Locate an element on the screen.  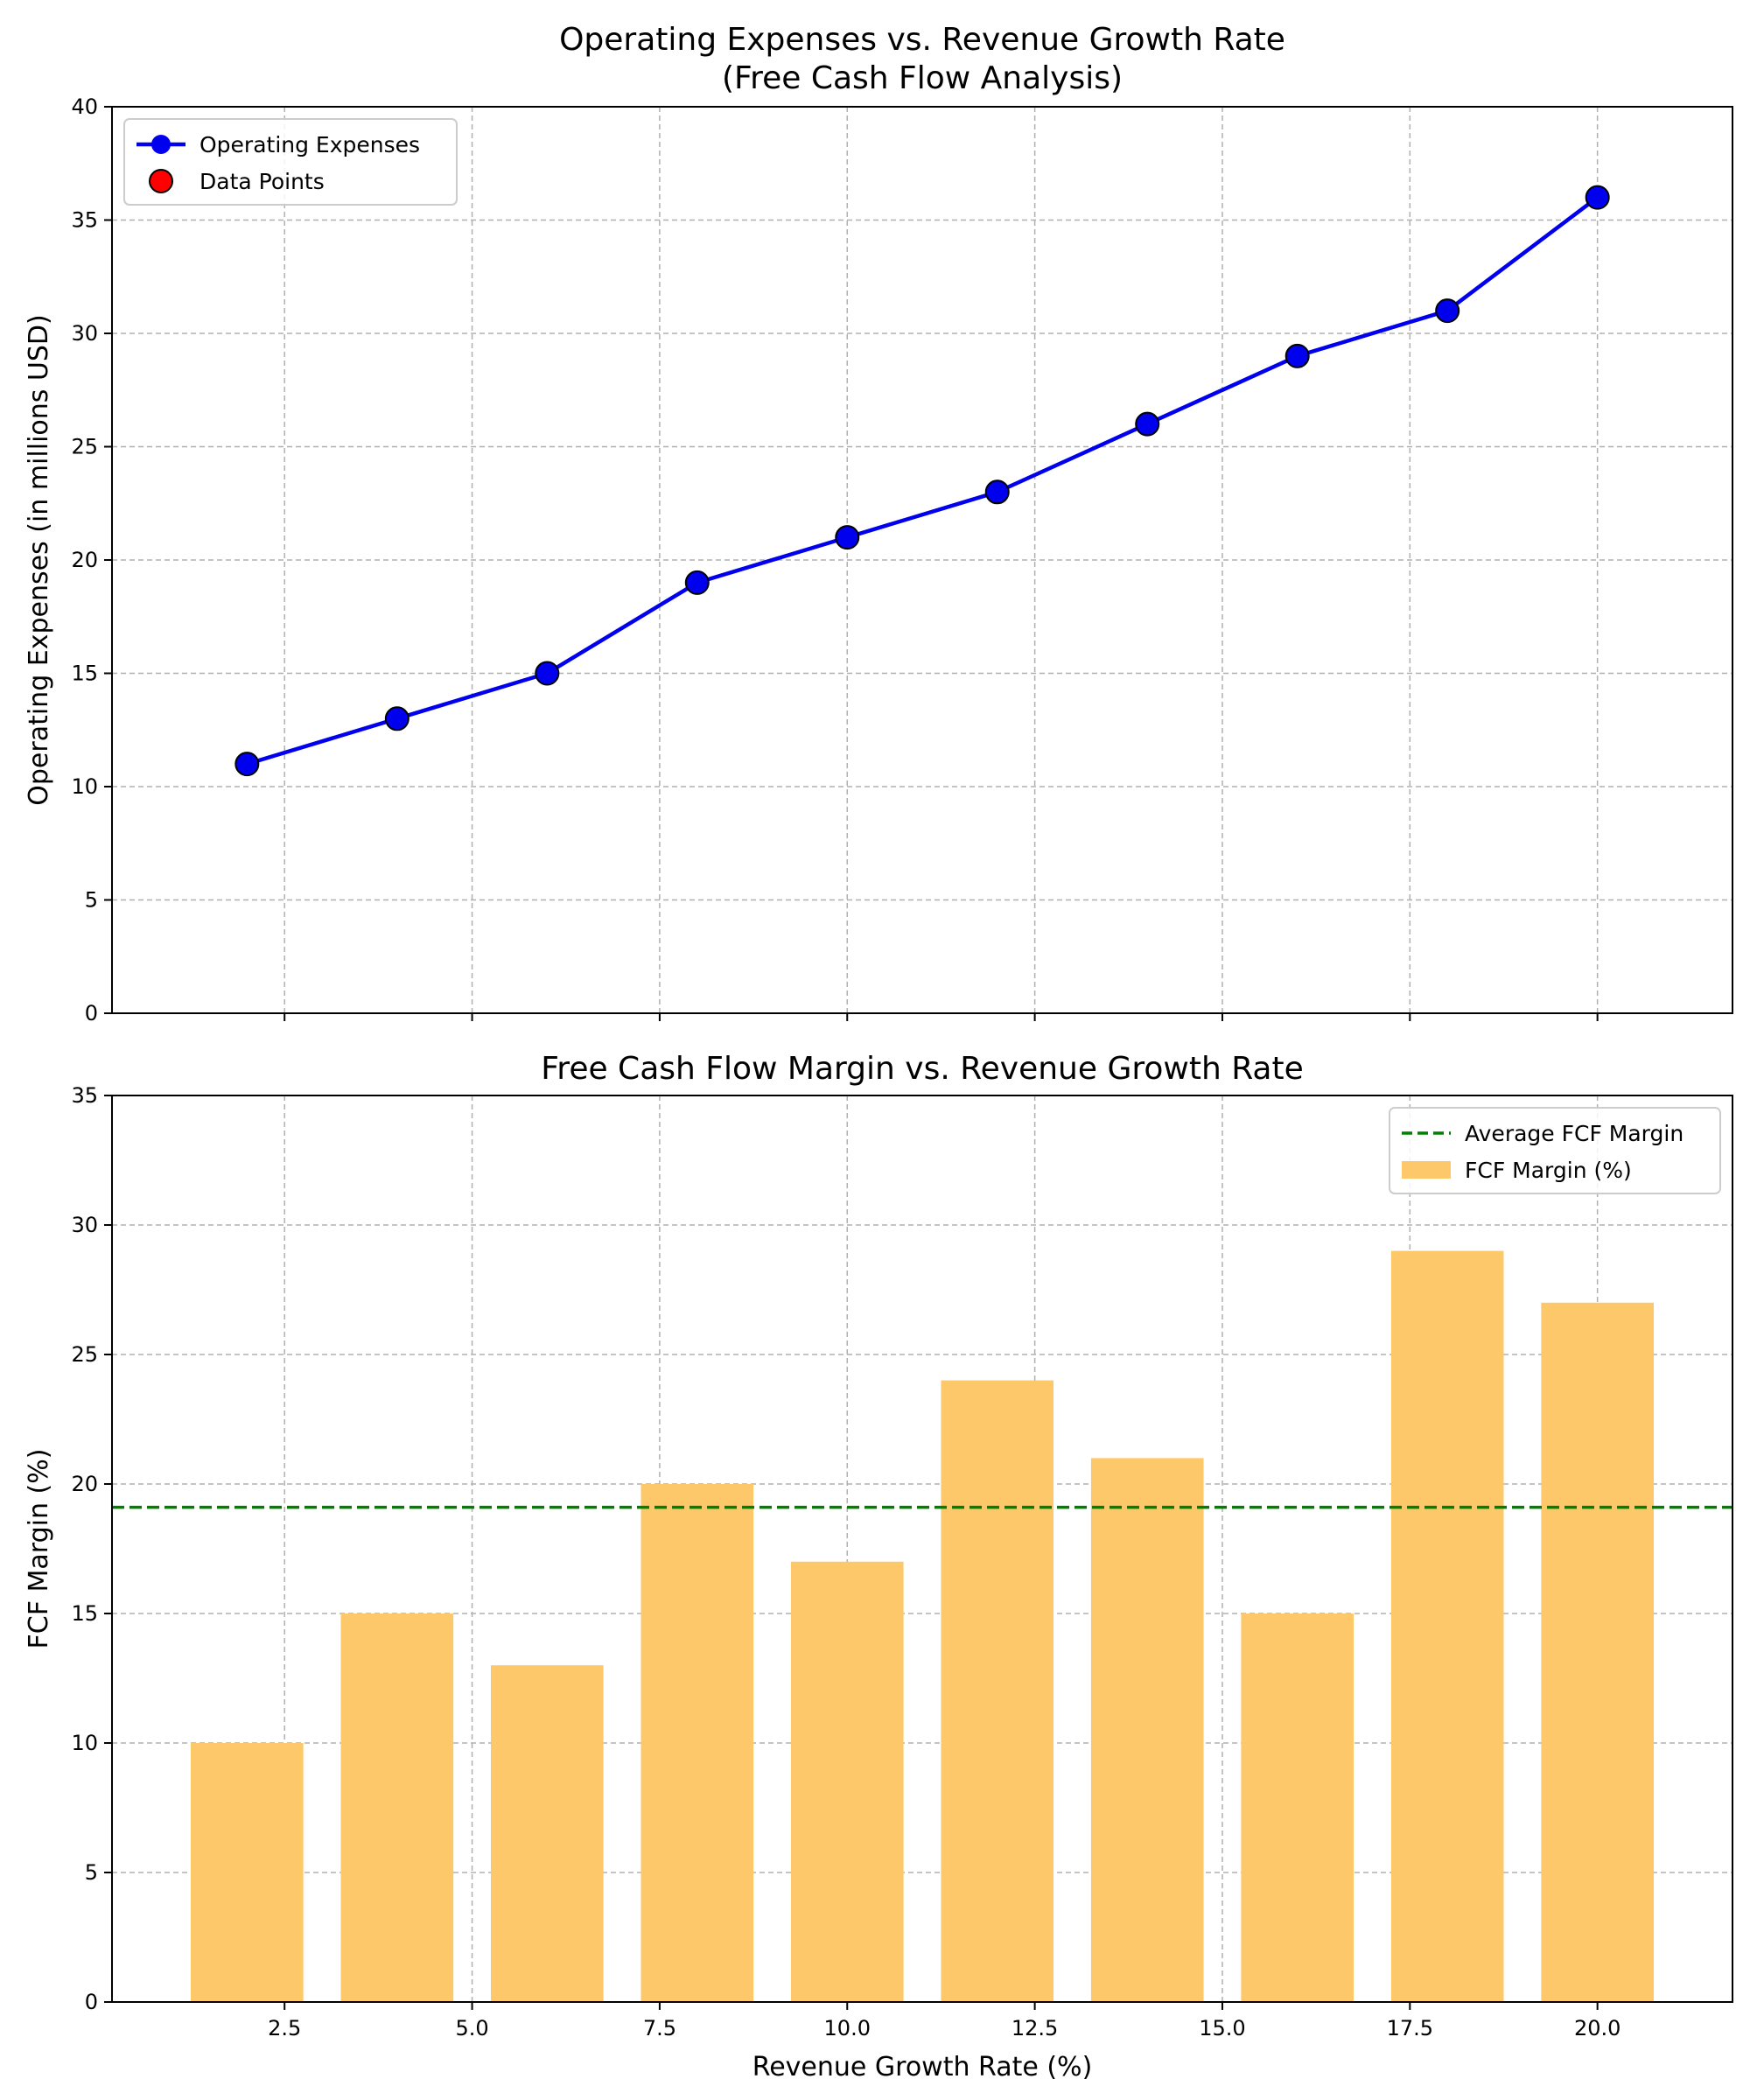
y-axis-ticks: 0 5 10 15 20 25 30 35 40 is located at coordinates (91, 560).